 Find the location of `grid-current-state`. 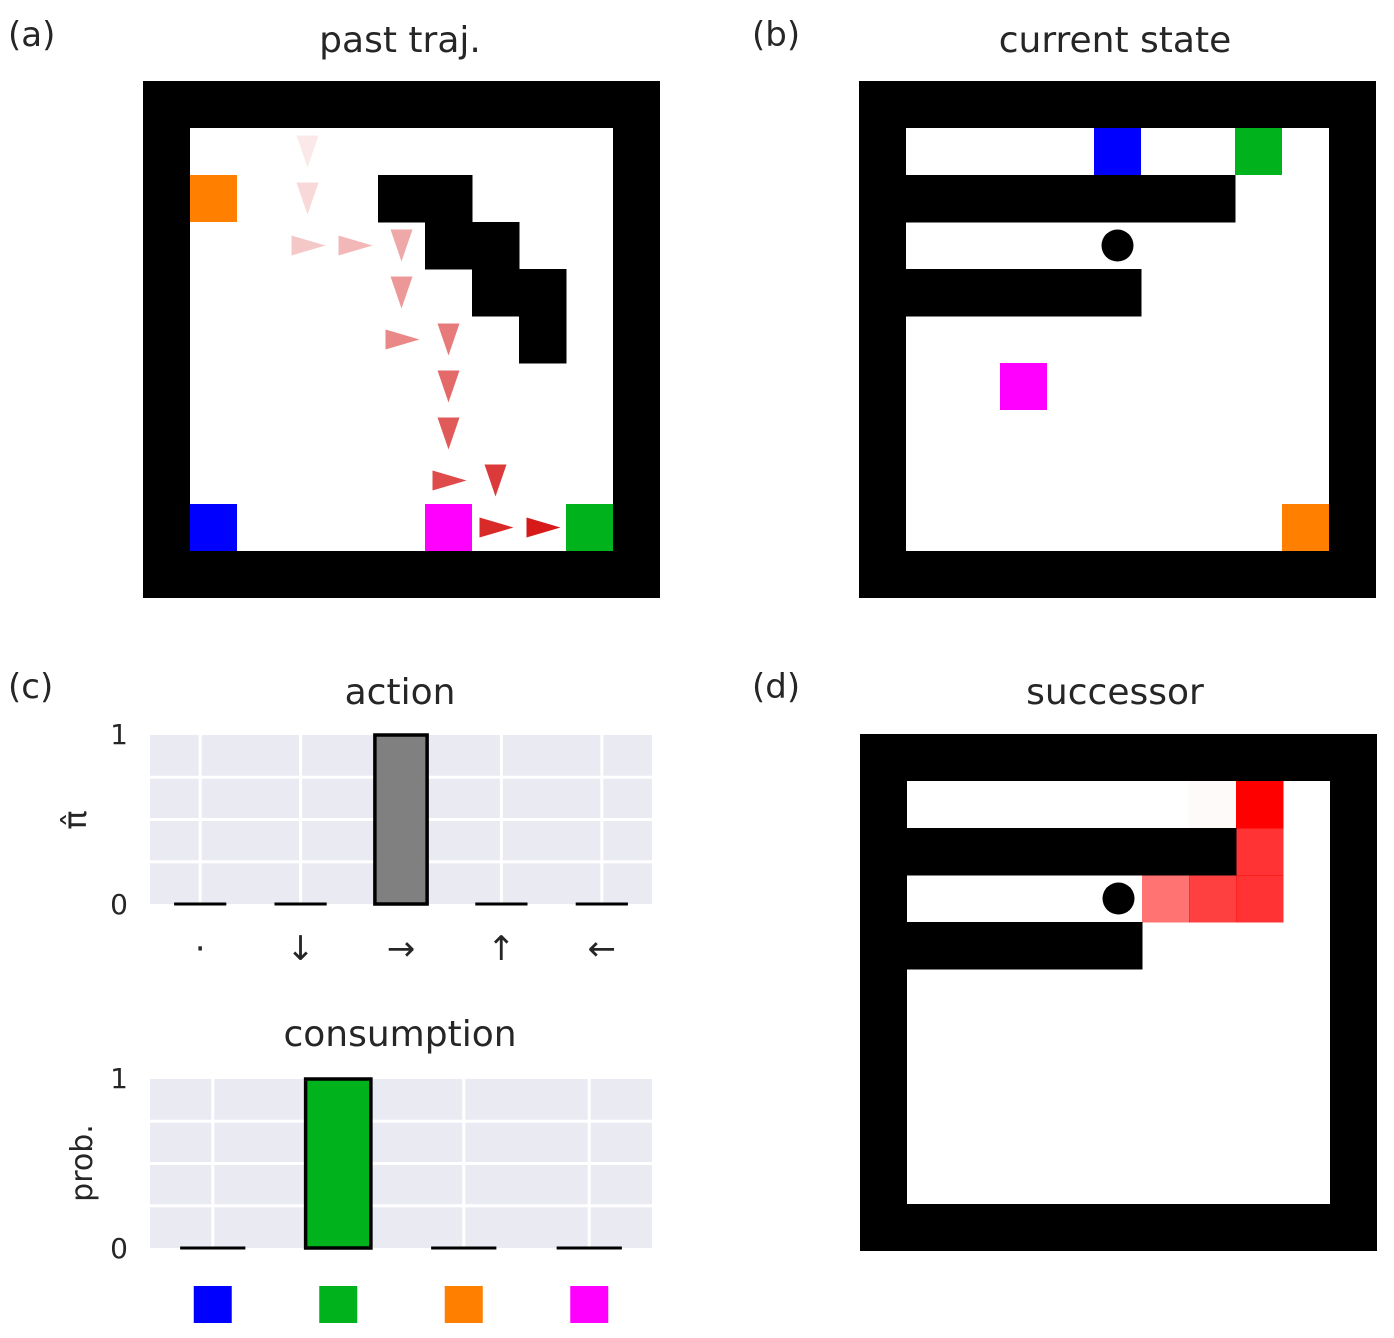

grid-current-state is located at coordinates (1117, 339).